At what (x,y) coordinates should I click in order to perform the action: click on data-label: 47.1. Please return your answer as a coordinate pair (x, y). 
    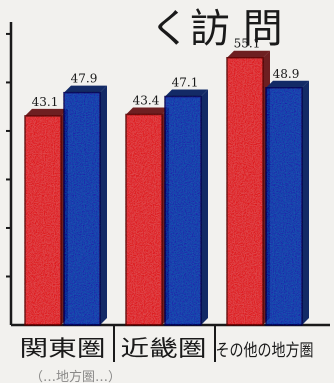
    Looking at the image, I should click on (185, 83).